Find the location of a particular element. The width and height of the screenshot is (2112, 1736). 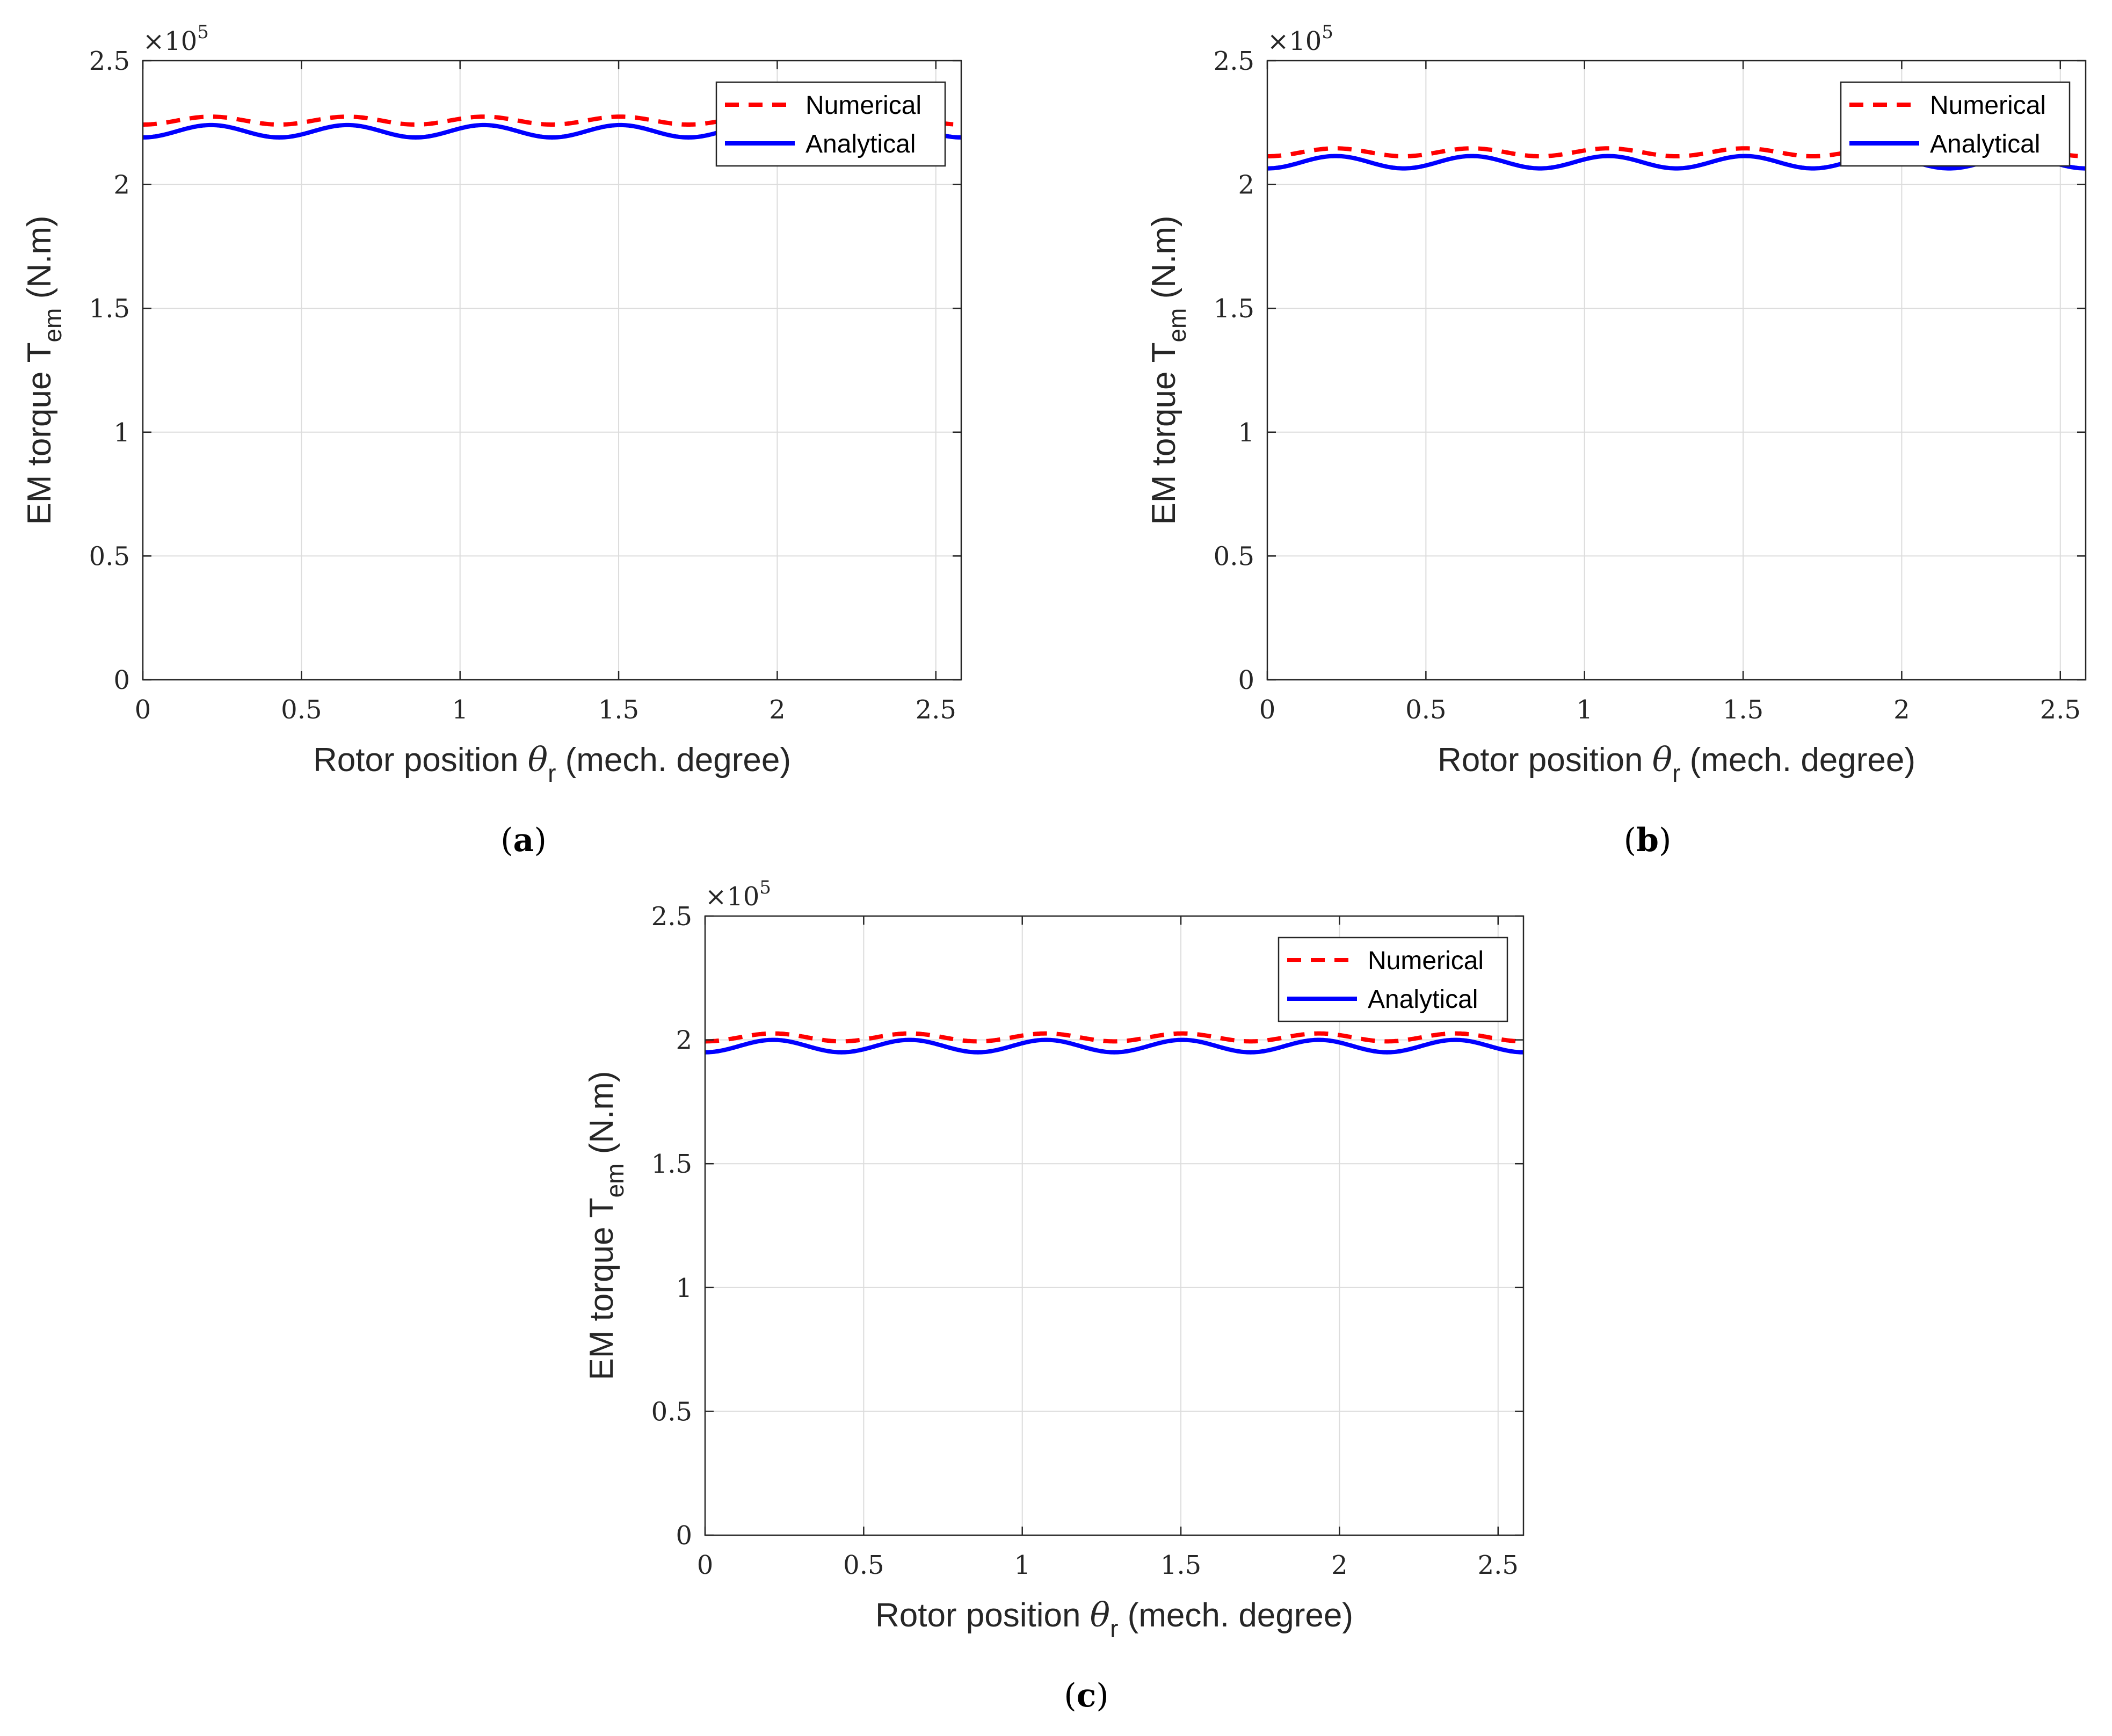

panel-label: (b) is located at coordinates (1648, 840).